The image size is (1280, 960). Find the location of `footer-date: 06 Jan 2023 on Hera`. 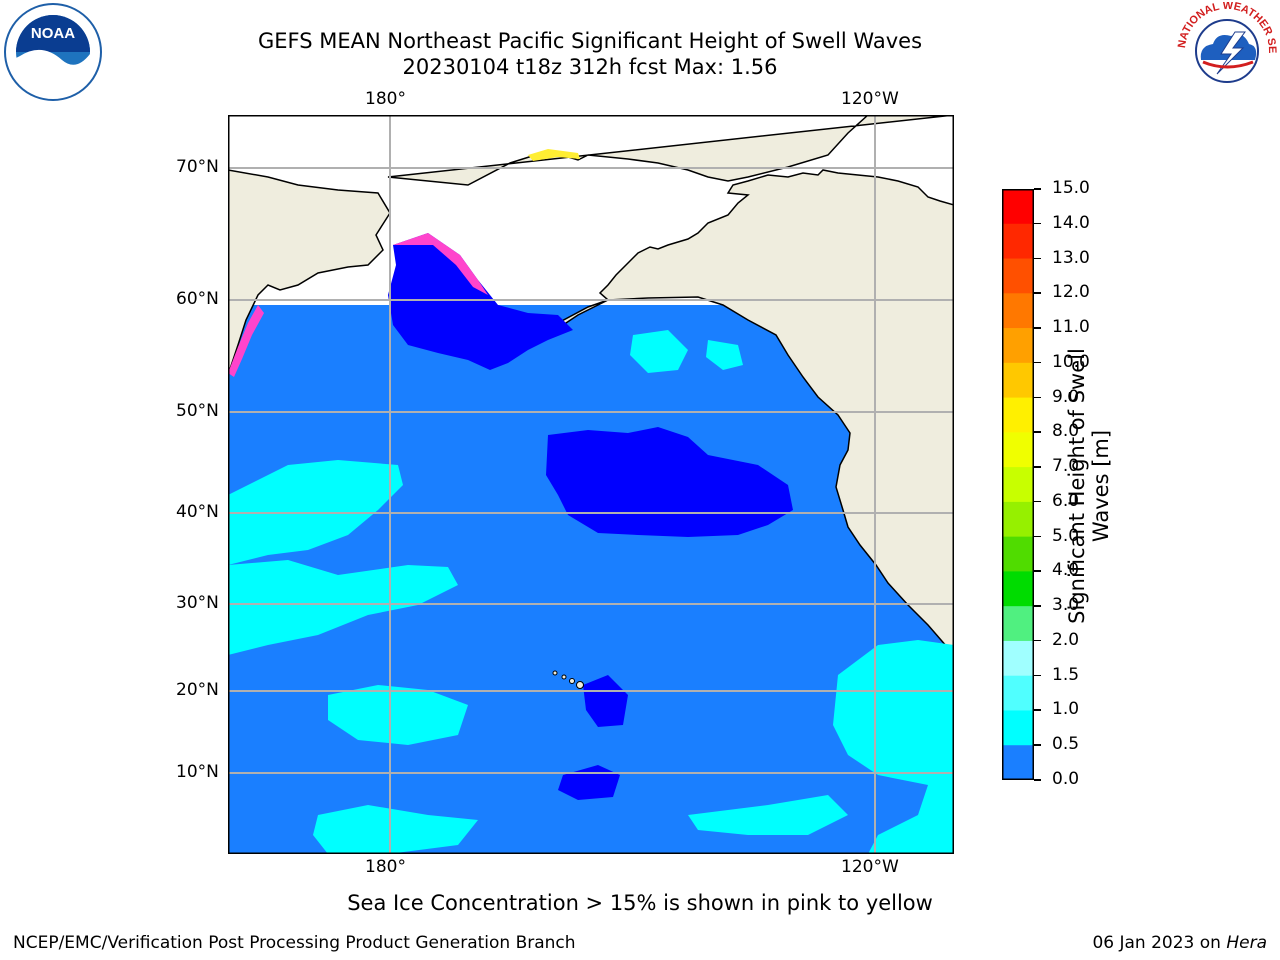

footer-date: 06 Jan 2023 on Hera is located at coordinates (1179, 943).